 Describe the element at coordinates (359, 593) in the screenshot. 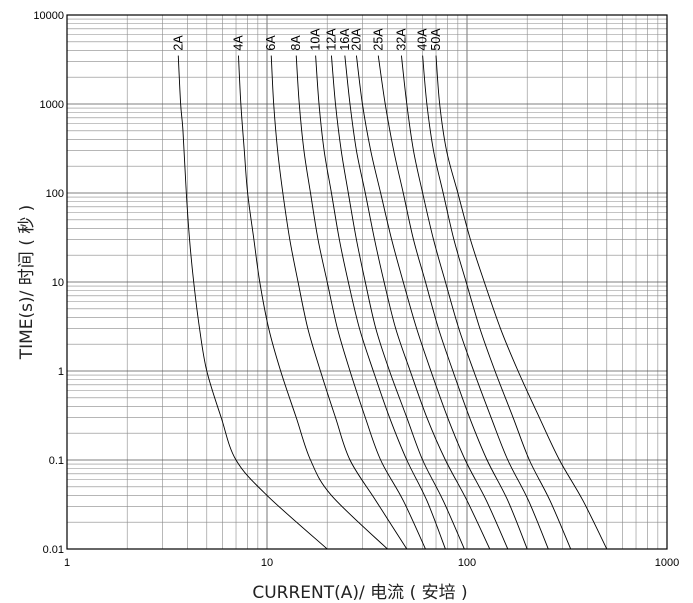

I see `x-axis-title: CURRENT(A)/ 电流 ( 安培 )` at that location.